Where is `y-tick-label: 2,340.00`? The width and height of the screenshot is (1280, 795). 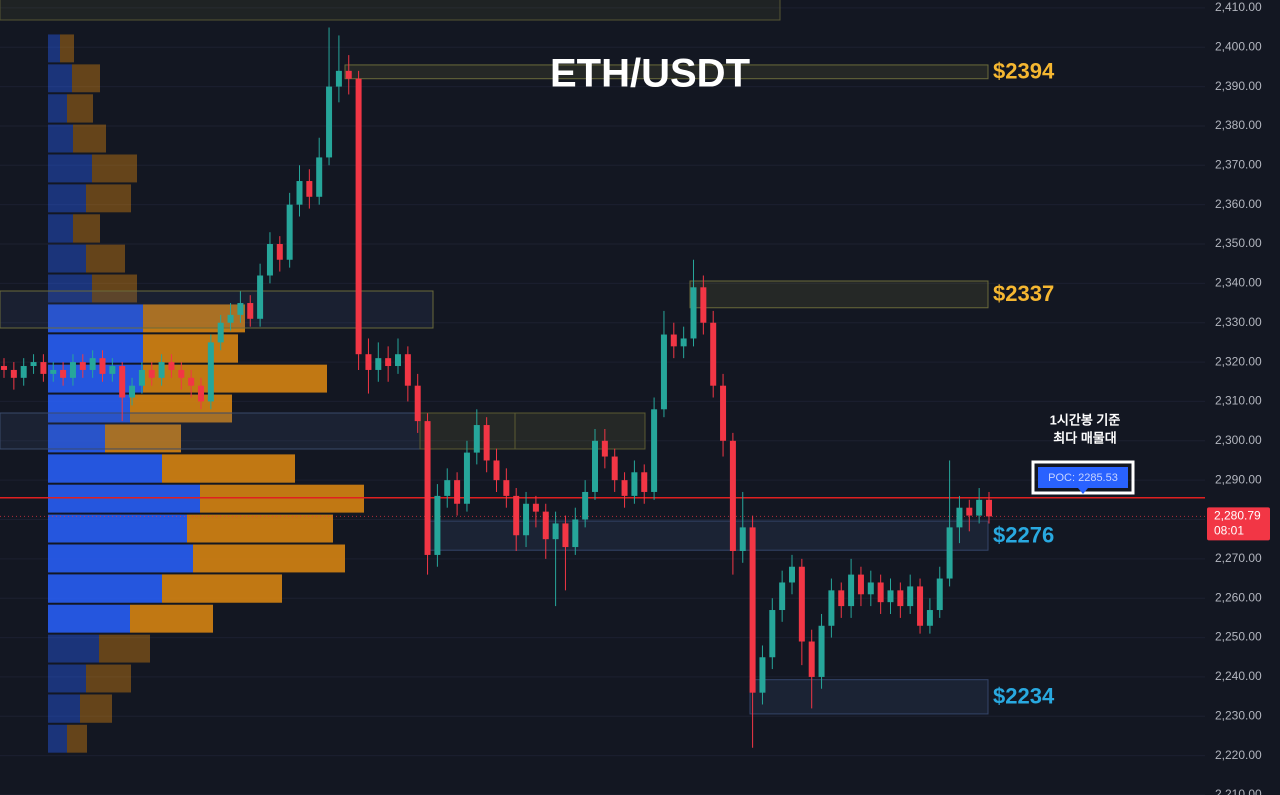
y-tick-label: 2,340.00 is located at coordinates (1238, 283).